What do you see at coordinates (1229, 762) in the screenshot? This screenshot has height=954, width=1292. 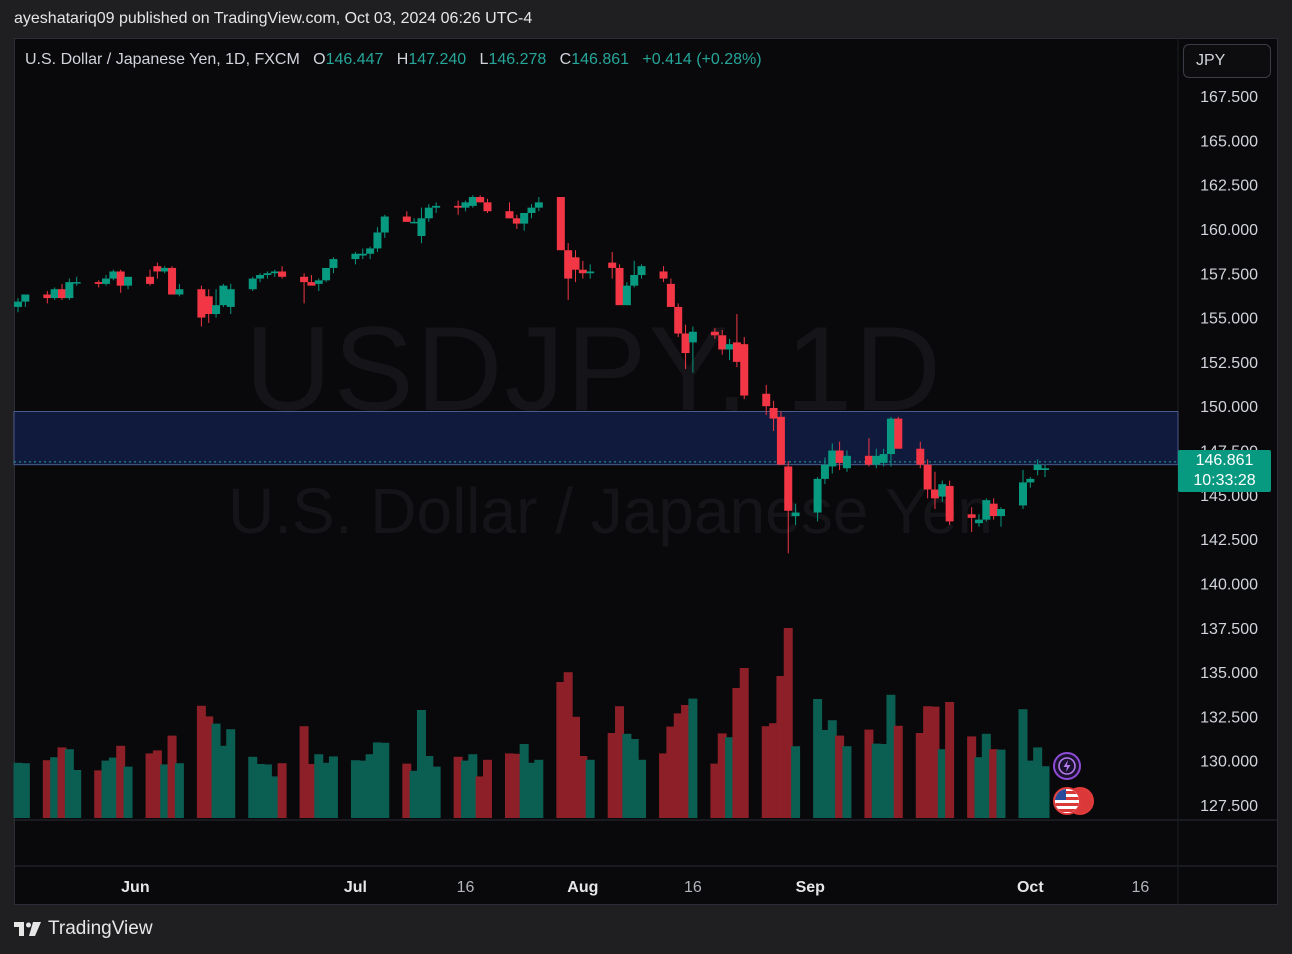 I see `price-axis-label: 130.000` at bounding box center [1229, 762].